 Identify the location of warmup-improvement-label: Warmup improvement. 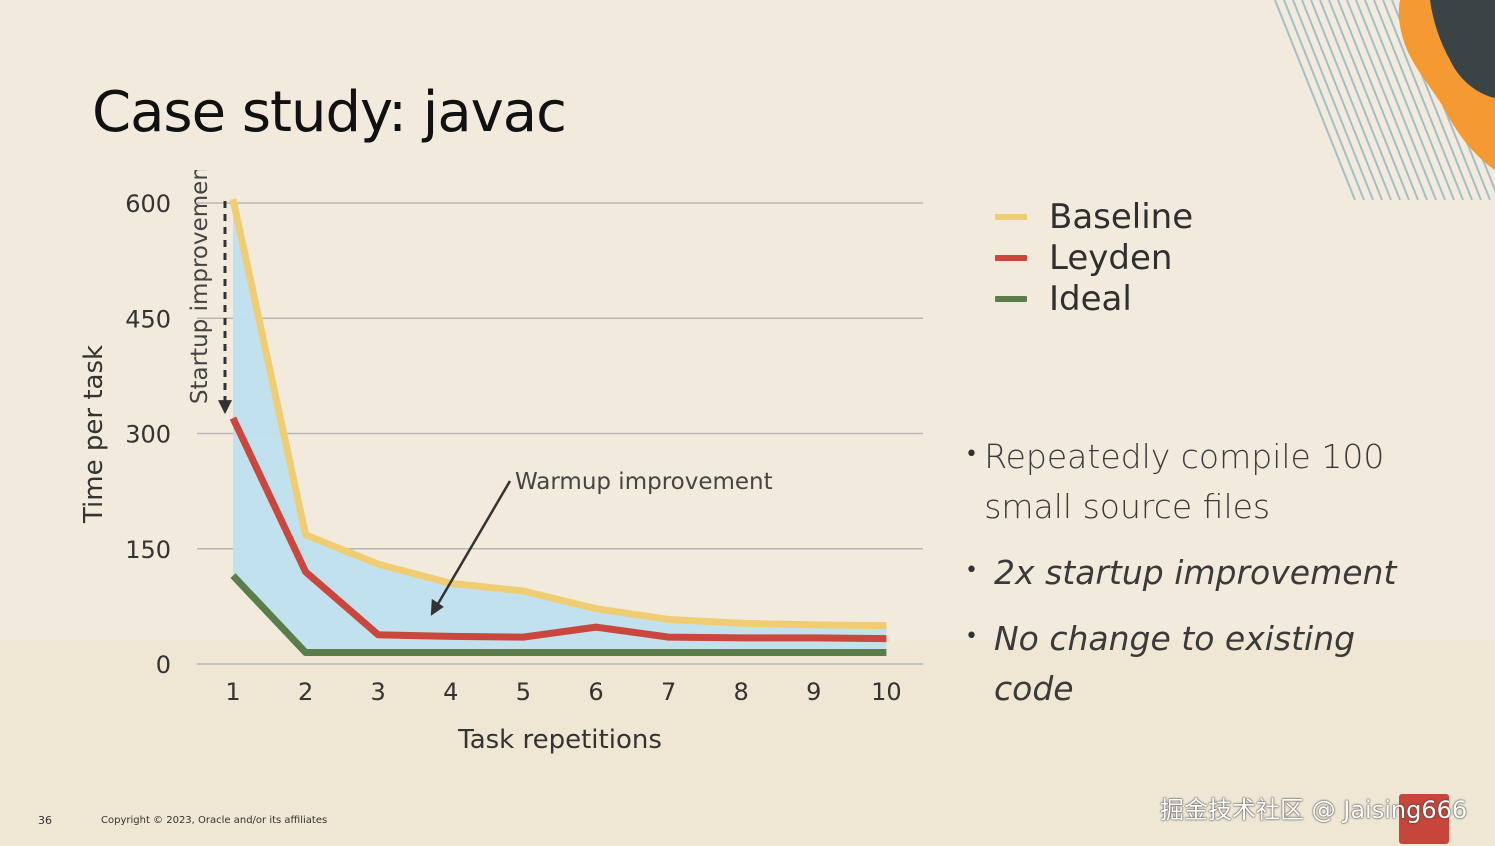
(644, 482).